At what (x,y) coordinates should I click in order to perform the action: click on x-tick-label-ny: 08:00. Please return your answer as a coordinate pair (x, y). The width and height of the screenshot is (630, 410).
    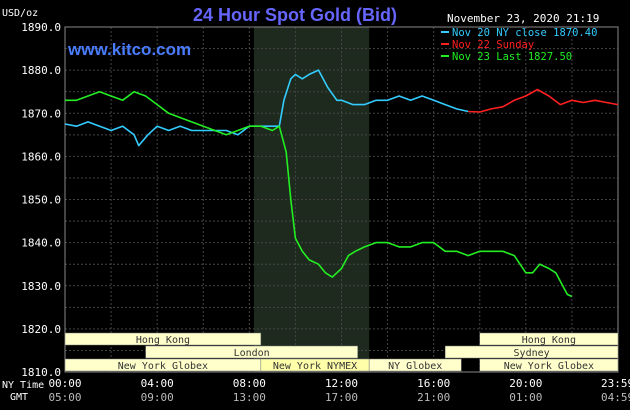
    Looking at the image, I should click on (249, 383).